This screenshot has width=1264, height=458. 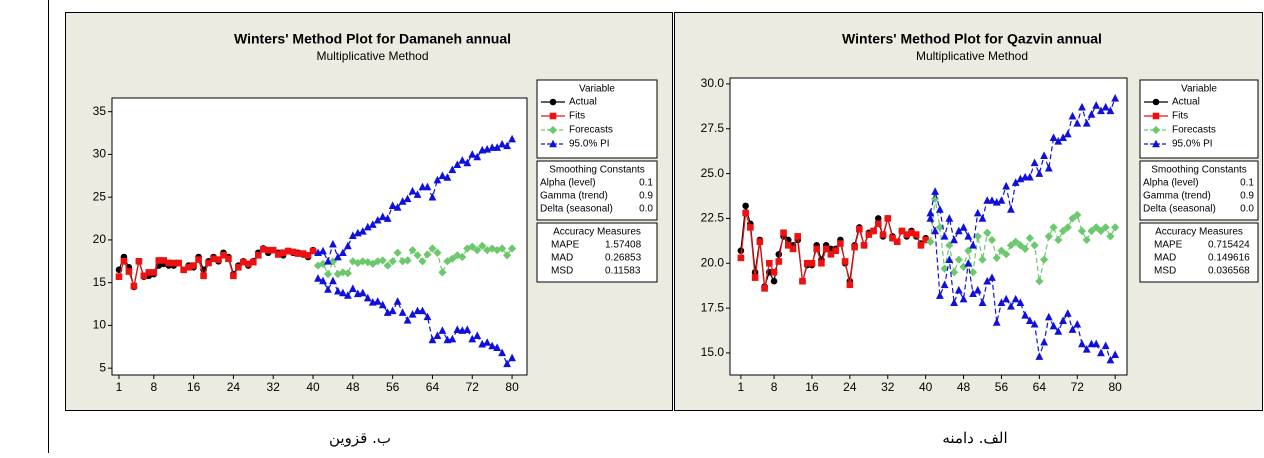 What do you see at coordinates (974, 438) in the screenshot?
I see `caption: الف. دامنه` at bounding box center [974, 438].